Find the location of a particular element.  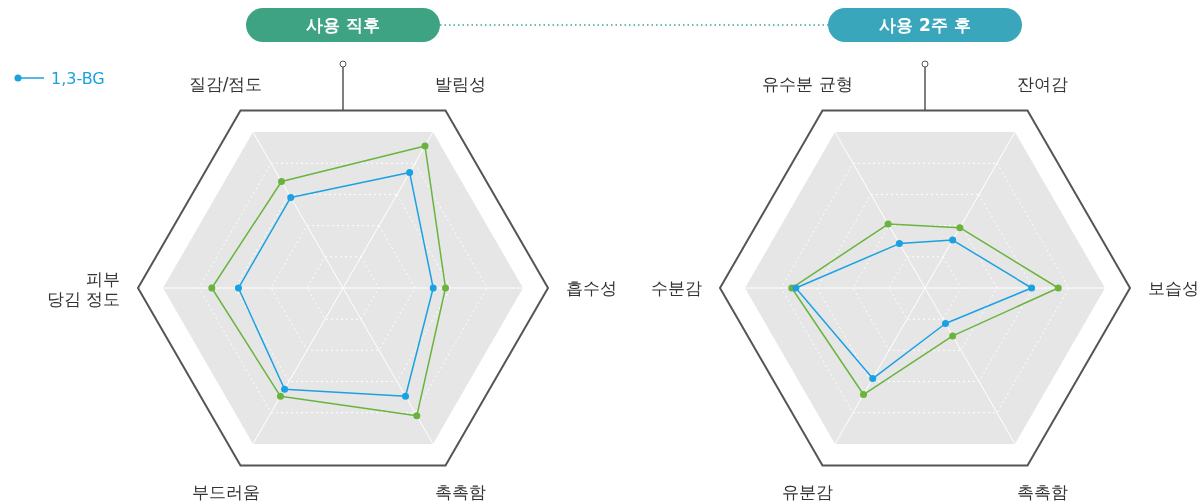

legend-label: 1,3-BG is located at coordinates (78, 78).